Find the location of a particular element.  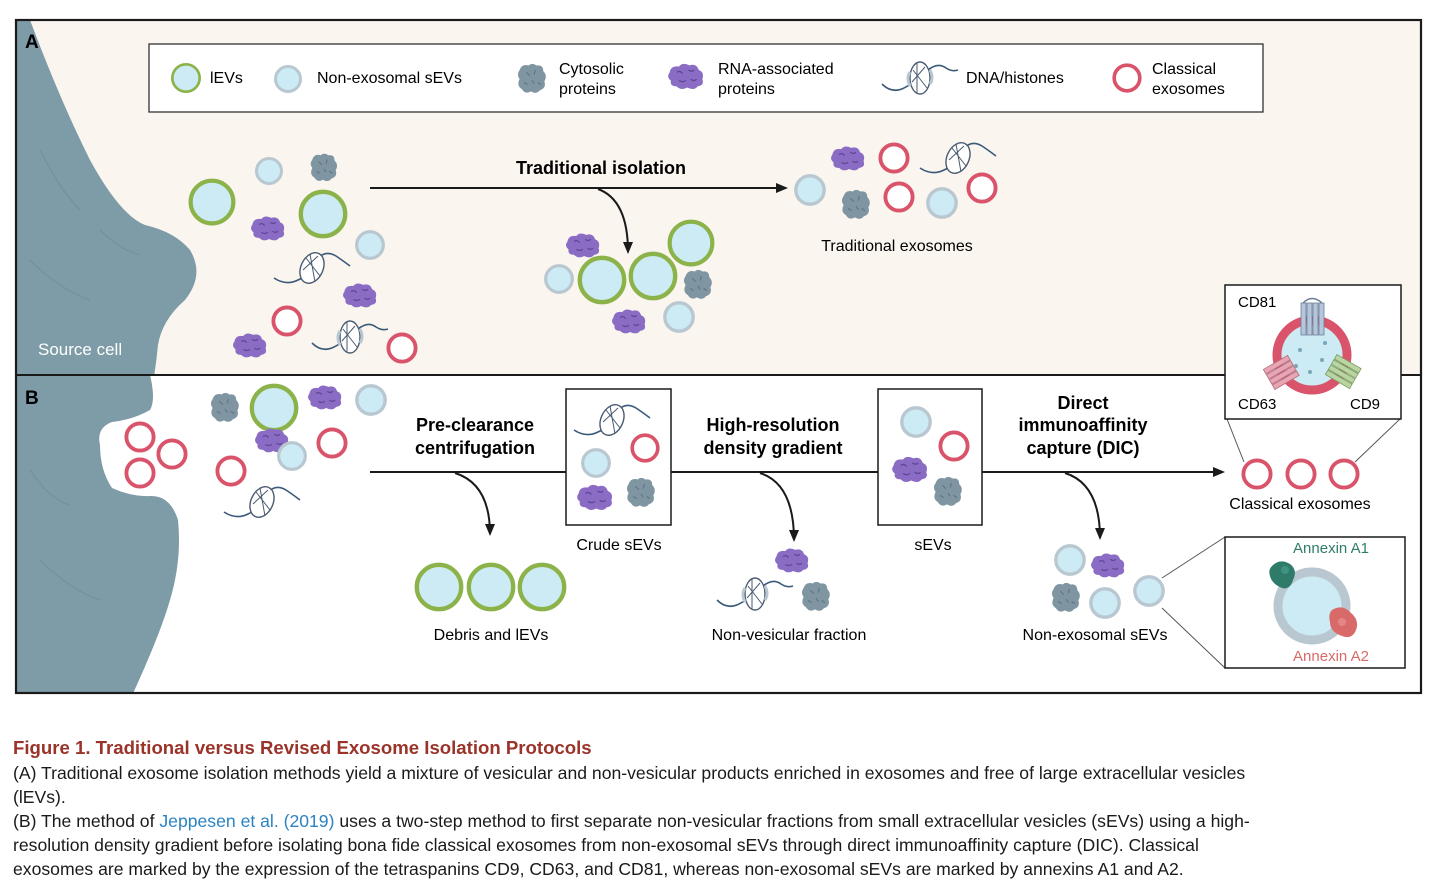

annexin-a1-icon is located at coordinates (1282, 575).